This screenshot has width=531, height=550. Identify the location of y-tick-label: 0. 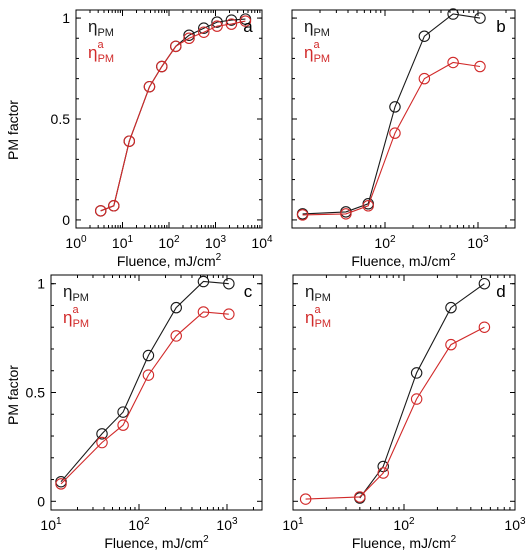
(41, 501).